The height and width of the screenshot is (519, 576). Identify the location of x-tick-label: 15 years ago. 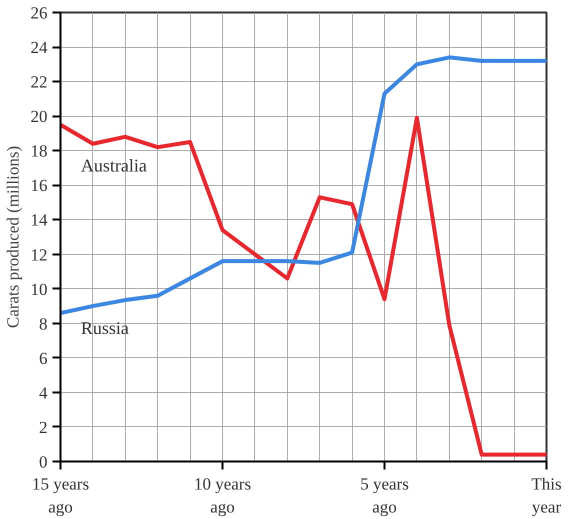
(61, 495).